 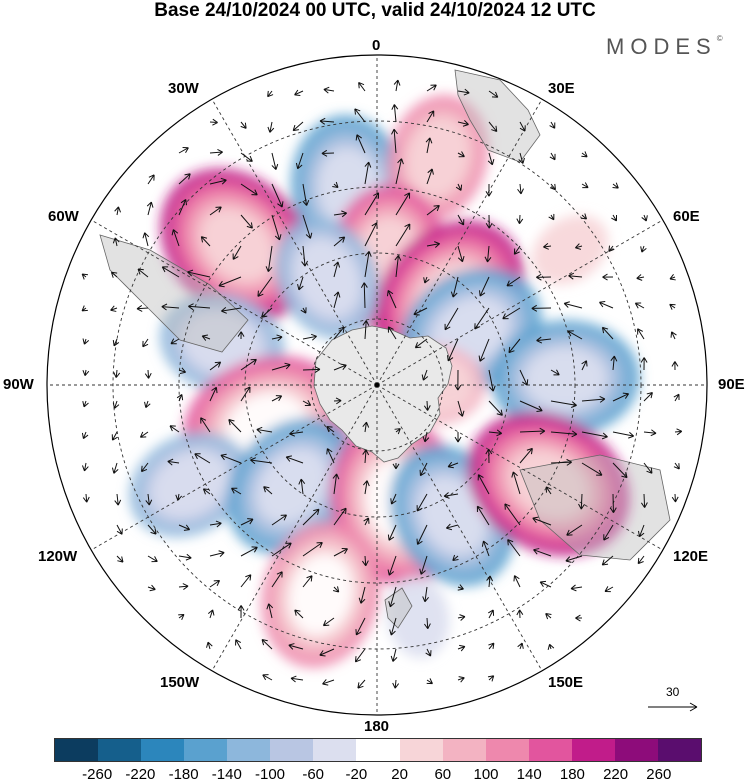 What do you see at coordinates (376, 45) in the screenshot?
I see `lon-label-0: 0` at bounding box center [376, 45].